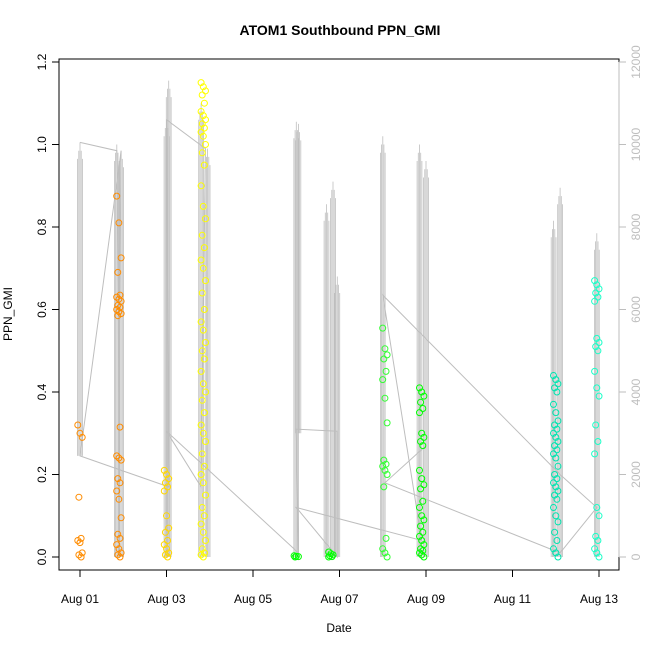  Describe the element at coordinates (340, 30) in the screenshot. I see `chart-title: ATOM1 Southbound PPN_GMI` at that location.